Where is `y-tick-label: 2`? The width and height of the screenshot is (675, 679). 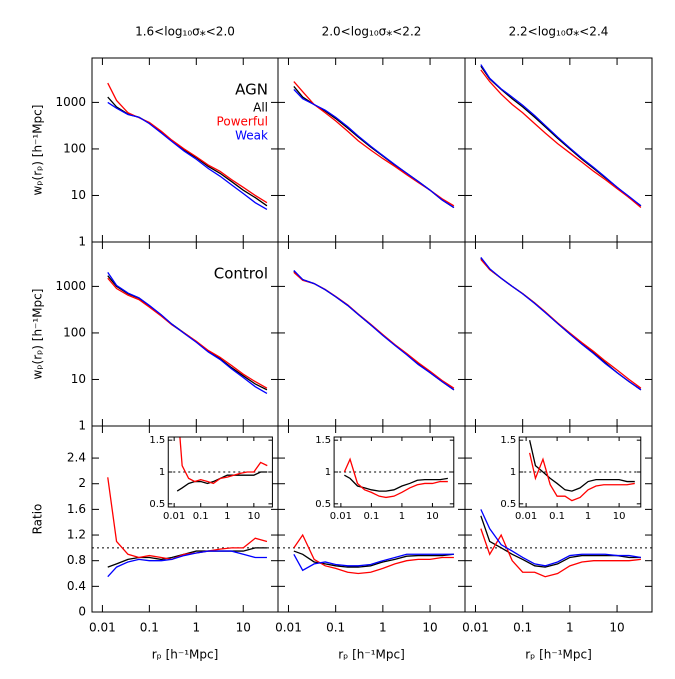 y-tick-label: 2 is located at coordinates (82, 483).